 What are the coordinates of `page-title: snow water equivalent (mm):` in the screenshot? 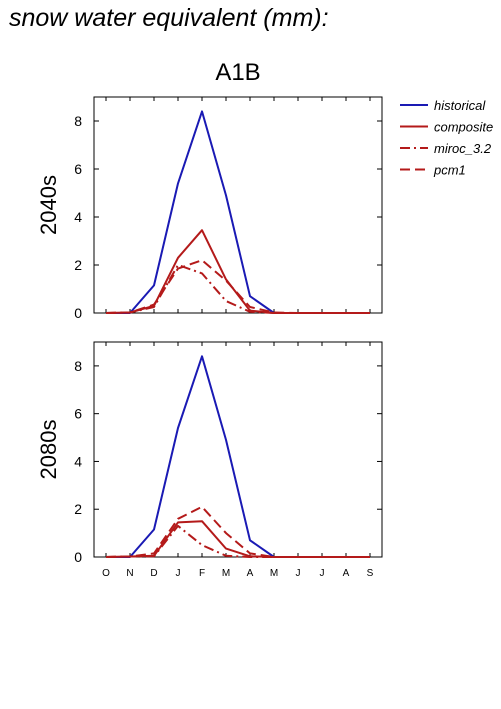 It's located at (169, 18).